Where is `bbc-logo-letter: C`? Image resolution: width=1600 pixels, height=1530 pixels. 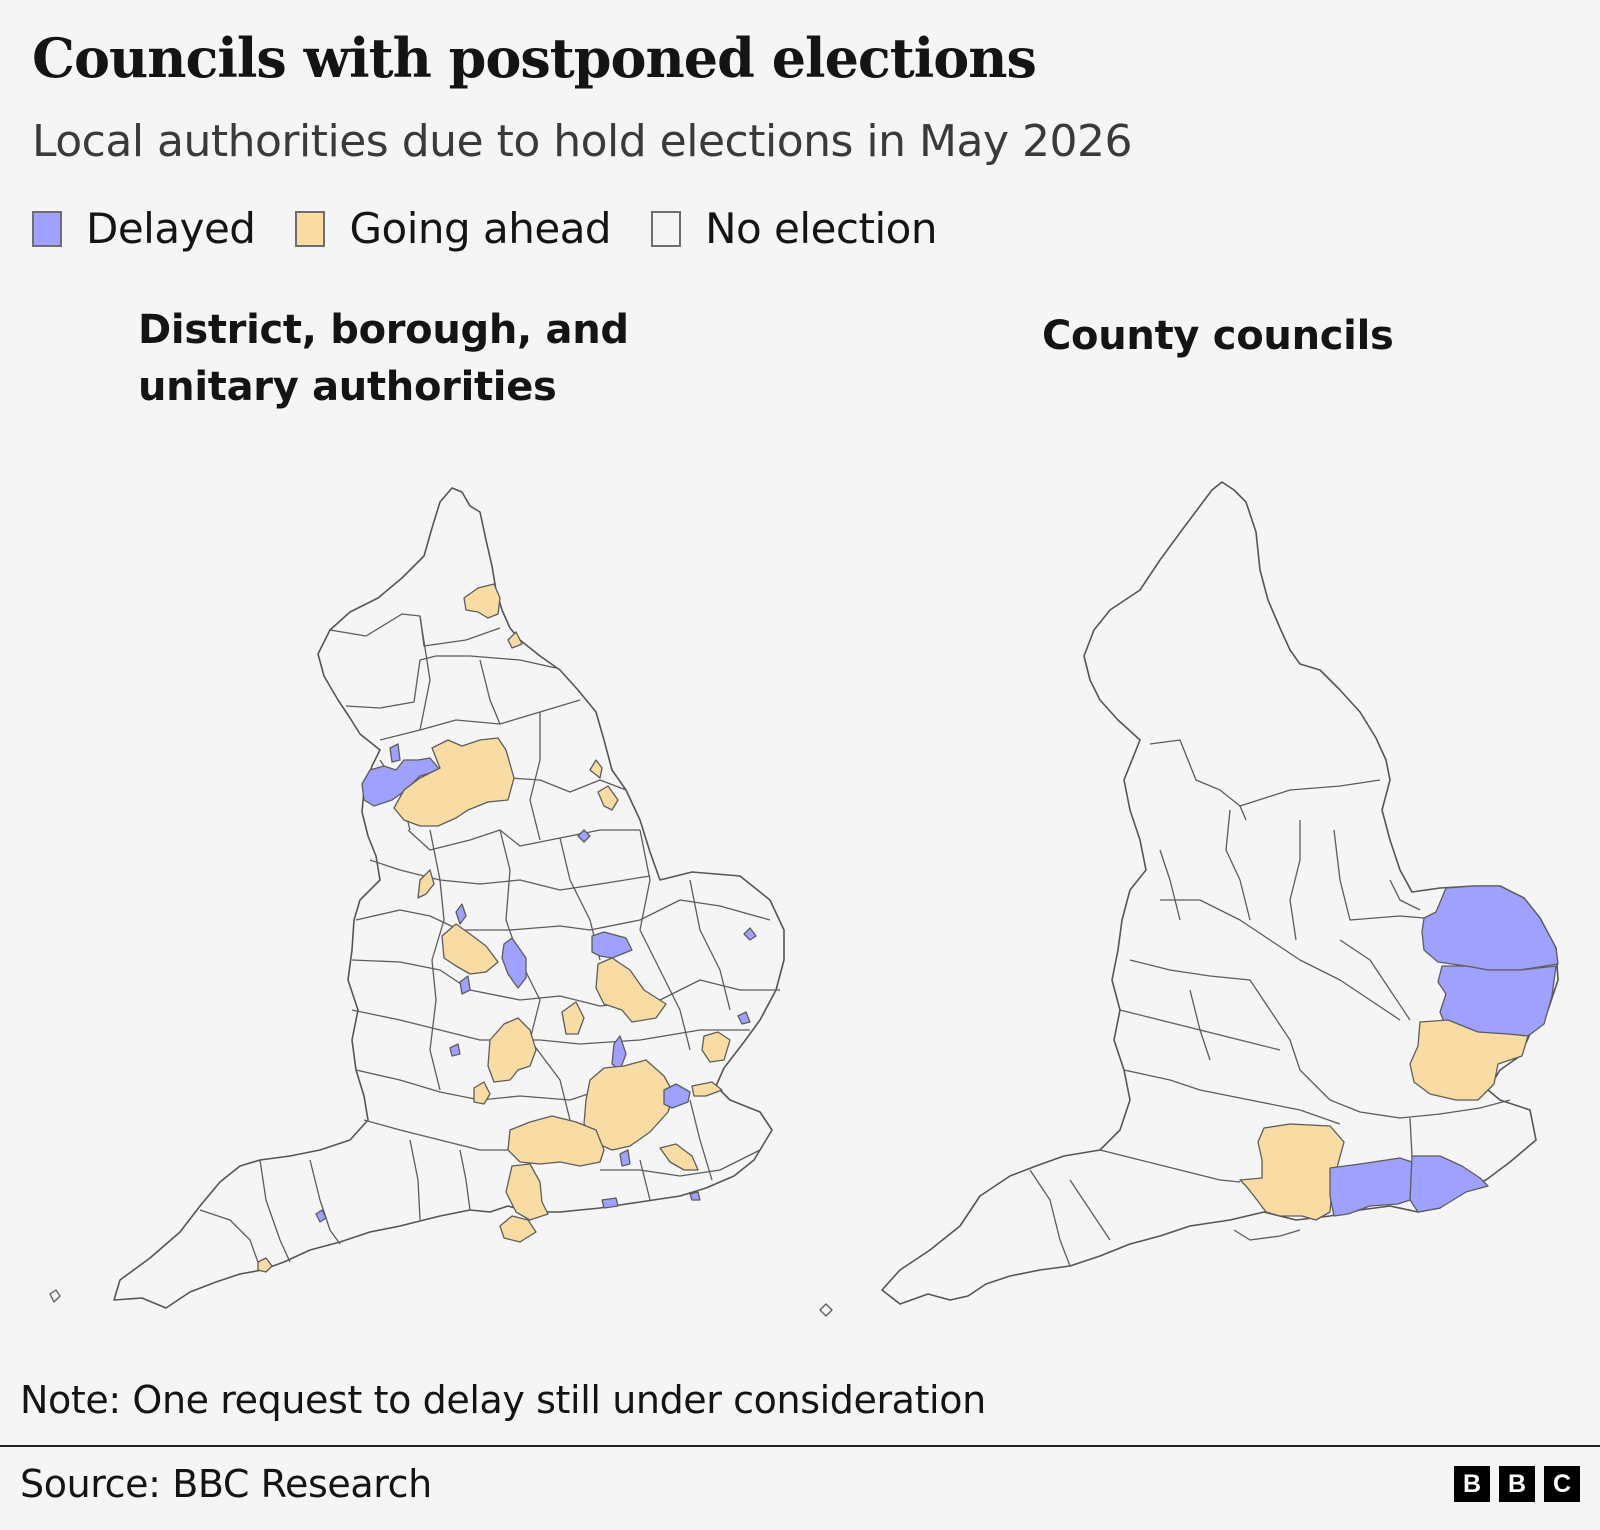 bbc-logo-letter: C is located at coordinates (1562, 1484).